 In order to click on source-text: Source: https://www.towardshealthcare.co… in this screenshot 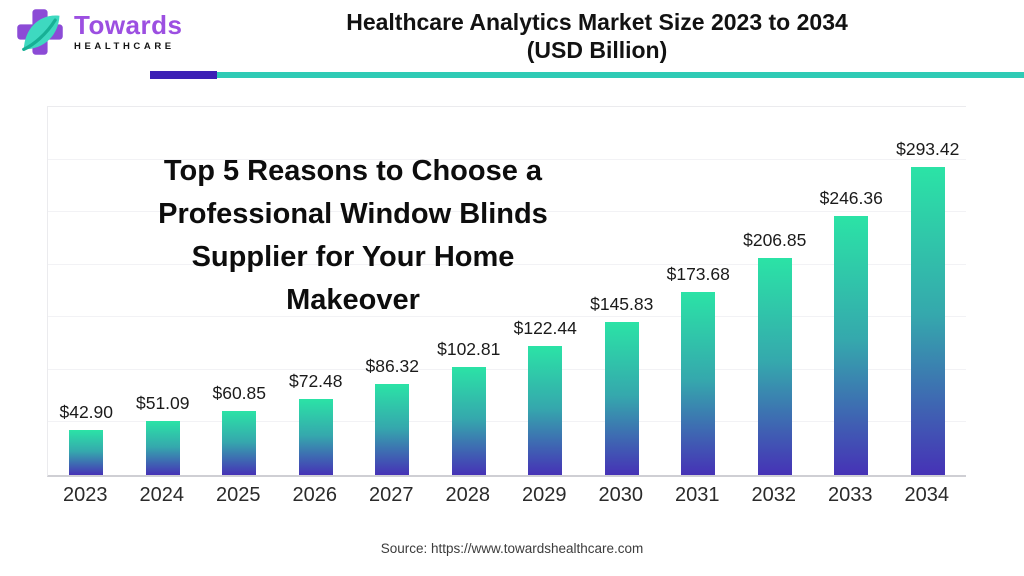, I will do `click(512, 548)`.